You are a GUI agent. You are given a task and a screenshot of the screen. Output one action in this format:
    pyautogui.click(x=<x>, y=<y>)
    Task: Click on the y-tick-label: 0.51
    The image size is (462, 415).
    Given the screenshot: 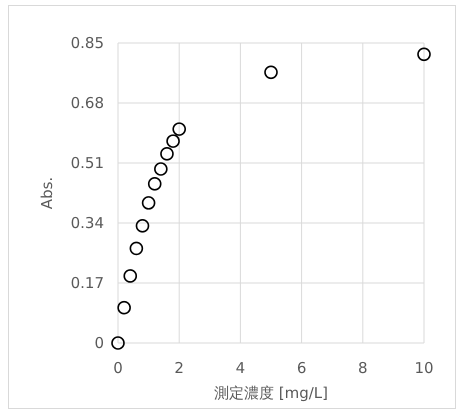 What is the action you would take?
    pyautogui.click(x=87, y=163)
    